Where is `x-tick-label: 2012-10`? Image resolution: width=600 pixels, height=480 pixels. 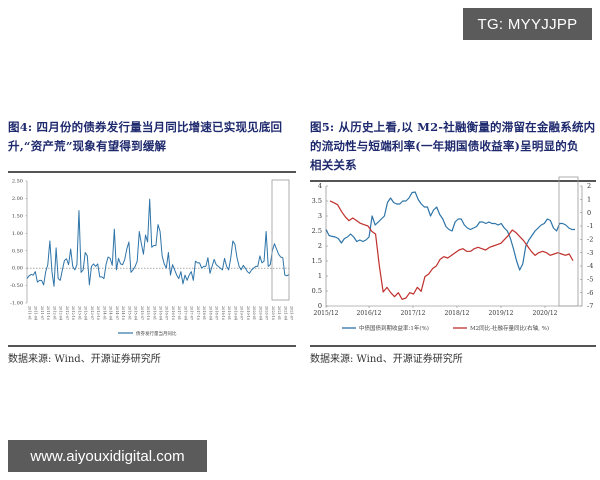
x-tick-label: 2012-10 is located at coordinates (73, 313).